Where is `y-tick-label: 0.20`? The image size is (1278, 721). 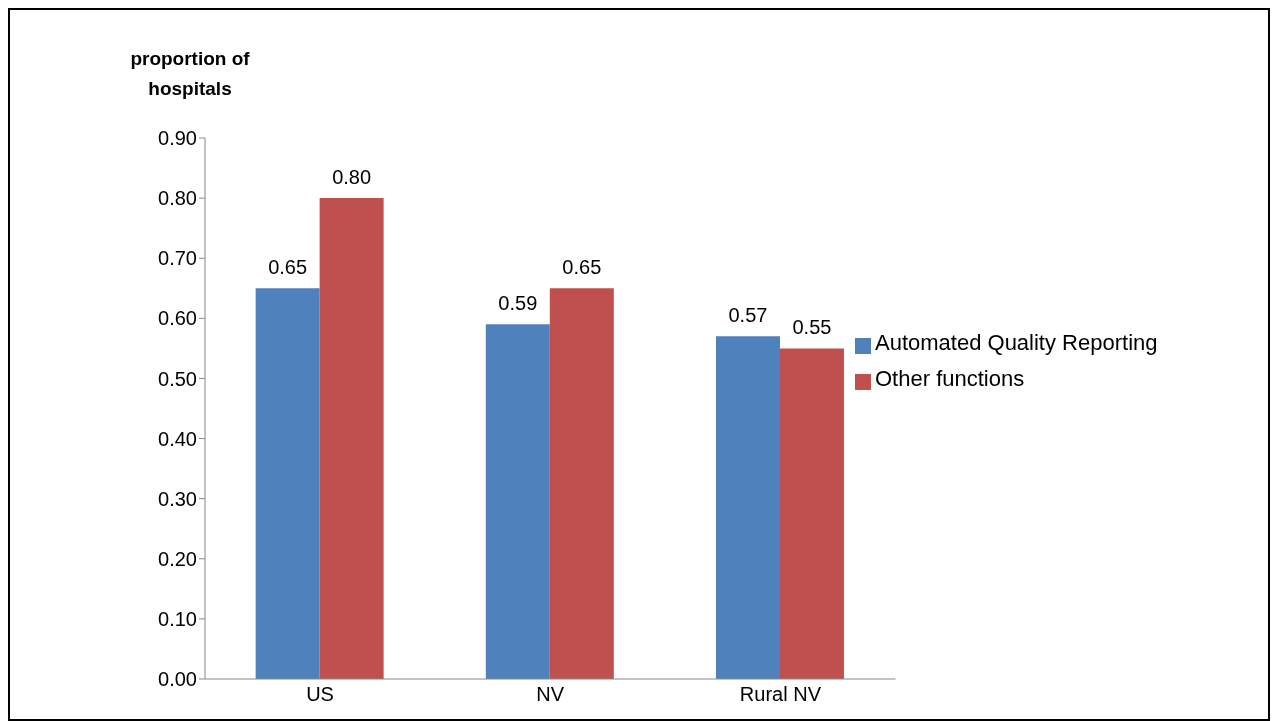 y-tick-label: 0.20 is located at coordinates (177, 558).